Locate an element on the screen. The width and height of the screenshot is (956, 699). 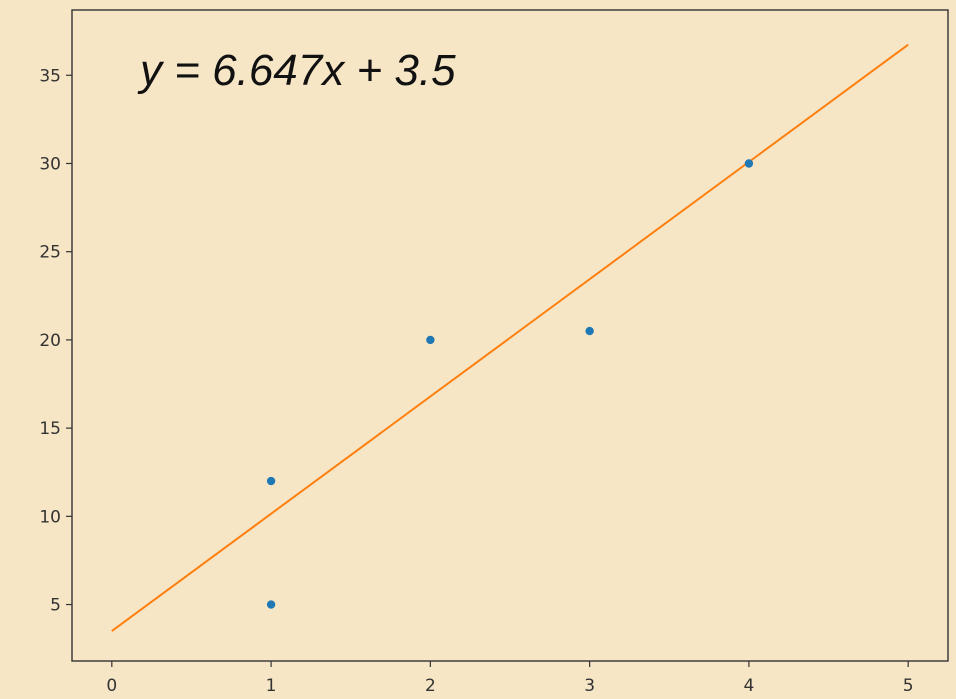
x-tick-label: 2 is located at coordinates (430, 686).